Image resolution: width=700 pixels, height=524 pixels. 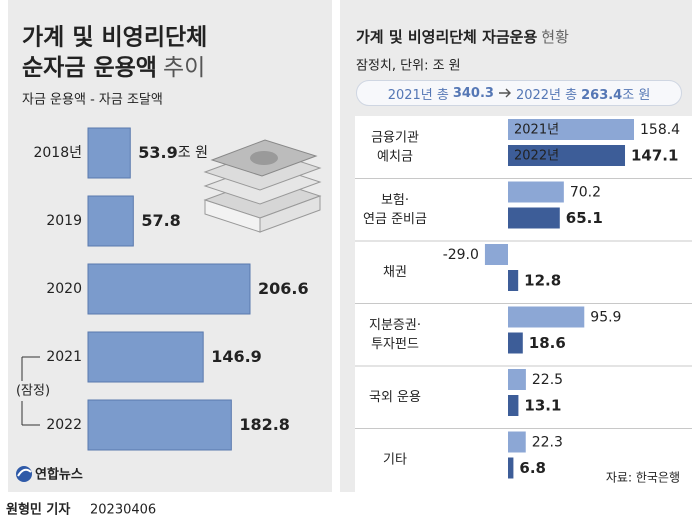 I want to click on value-label: 18.6, so click(x=547, y=343).